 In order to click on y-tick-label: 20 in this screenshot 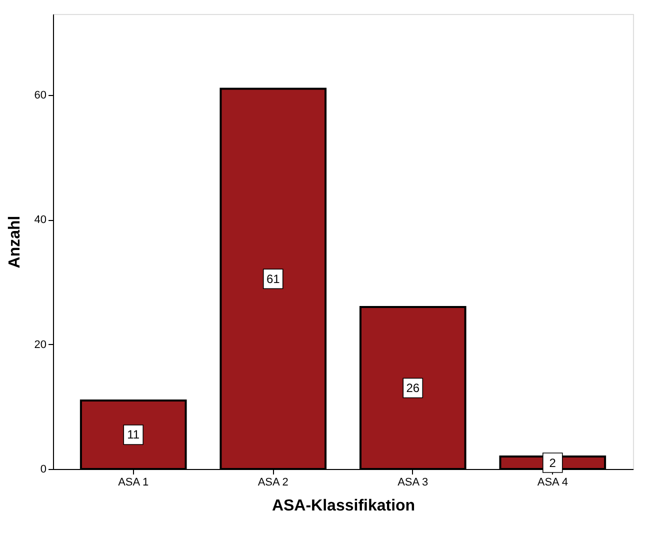, I will do `click(40, 344)`.